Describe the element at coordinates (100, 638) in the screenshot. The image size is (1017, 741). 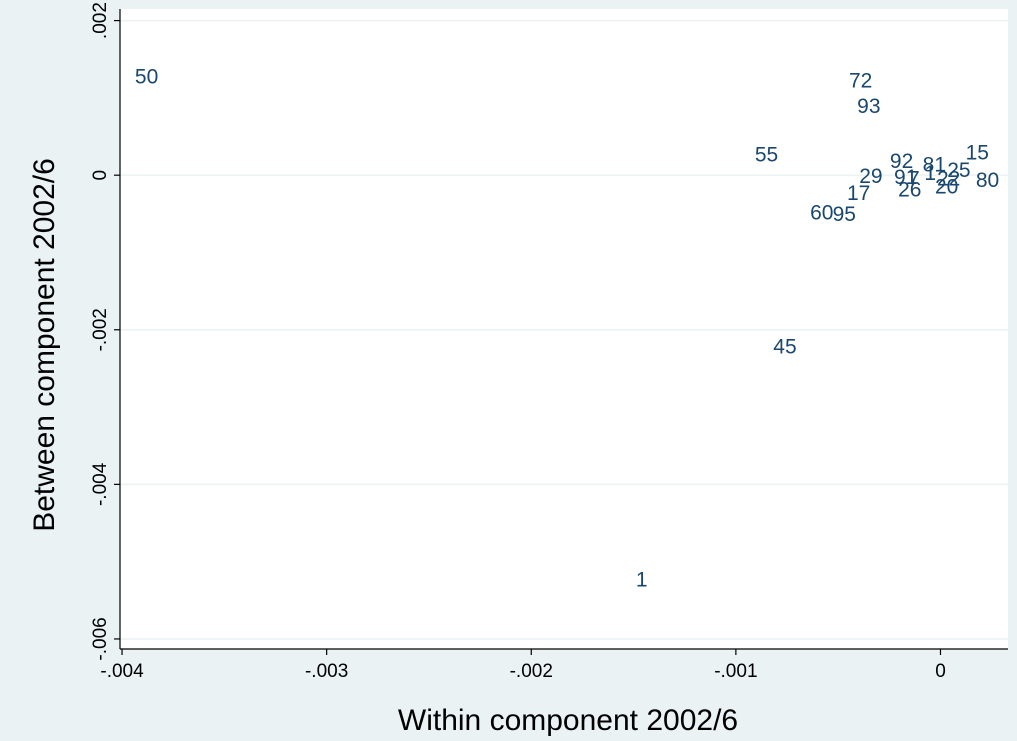
I see `y-tick-label: -.006` at that location.